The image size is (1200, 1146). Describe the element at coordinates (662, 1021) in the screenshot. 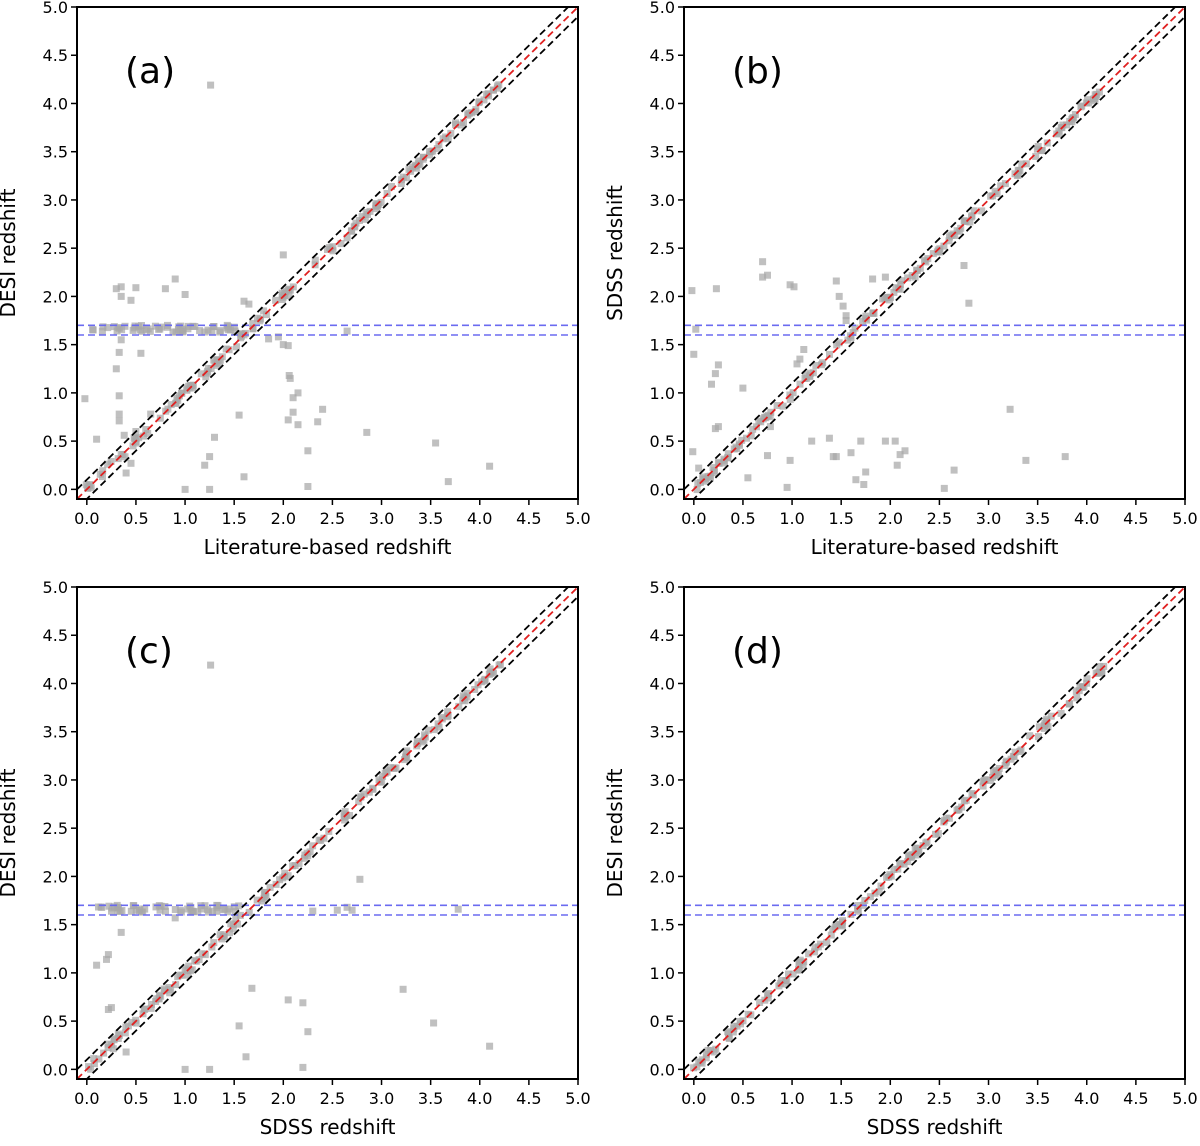

I see `y-tick-label: 0.5` at that location.